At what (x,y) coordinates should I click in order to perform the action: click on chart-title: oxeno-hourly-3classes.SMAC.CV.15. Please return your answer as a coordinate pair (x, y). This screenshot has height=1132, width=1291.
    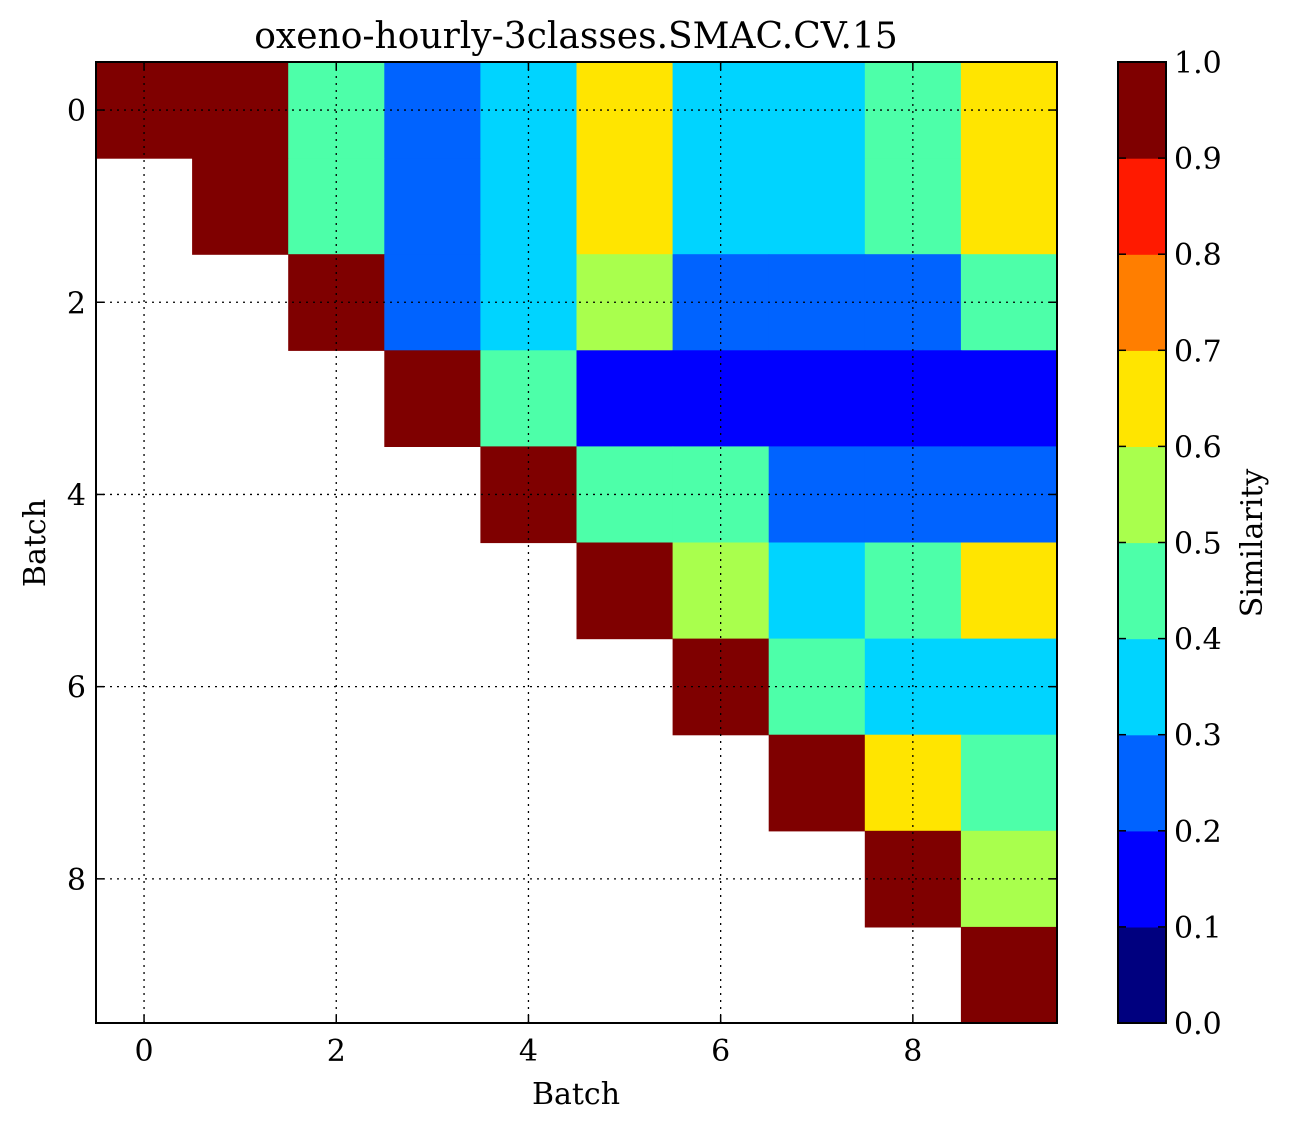
    Looking at the image, I should click on (576, 36).